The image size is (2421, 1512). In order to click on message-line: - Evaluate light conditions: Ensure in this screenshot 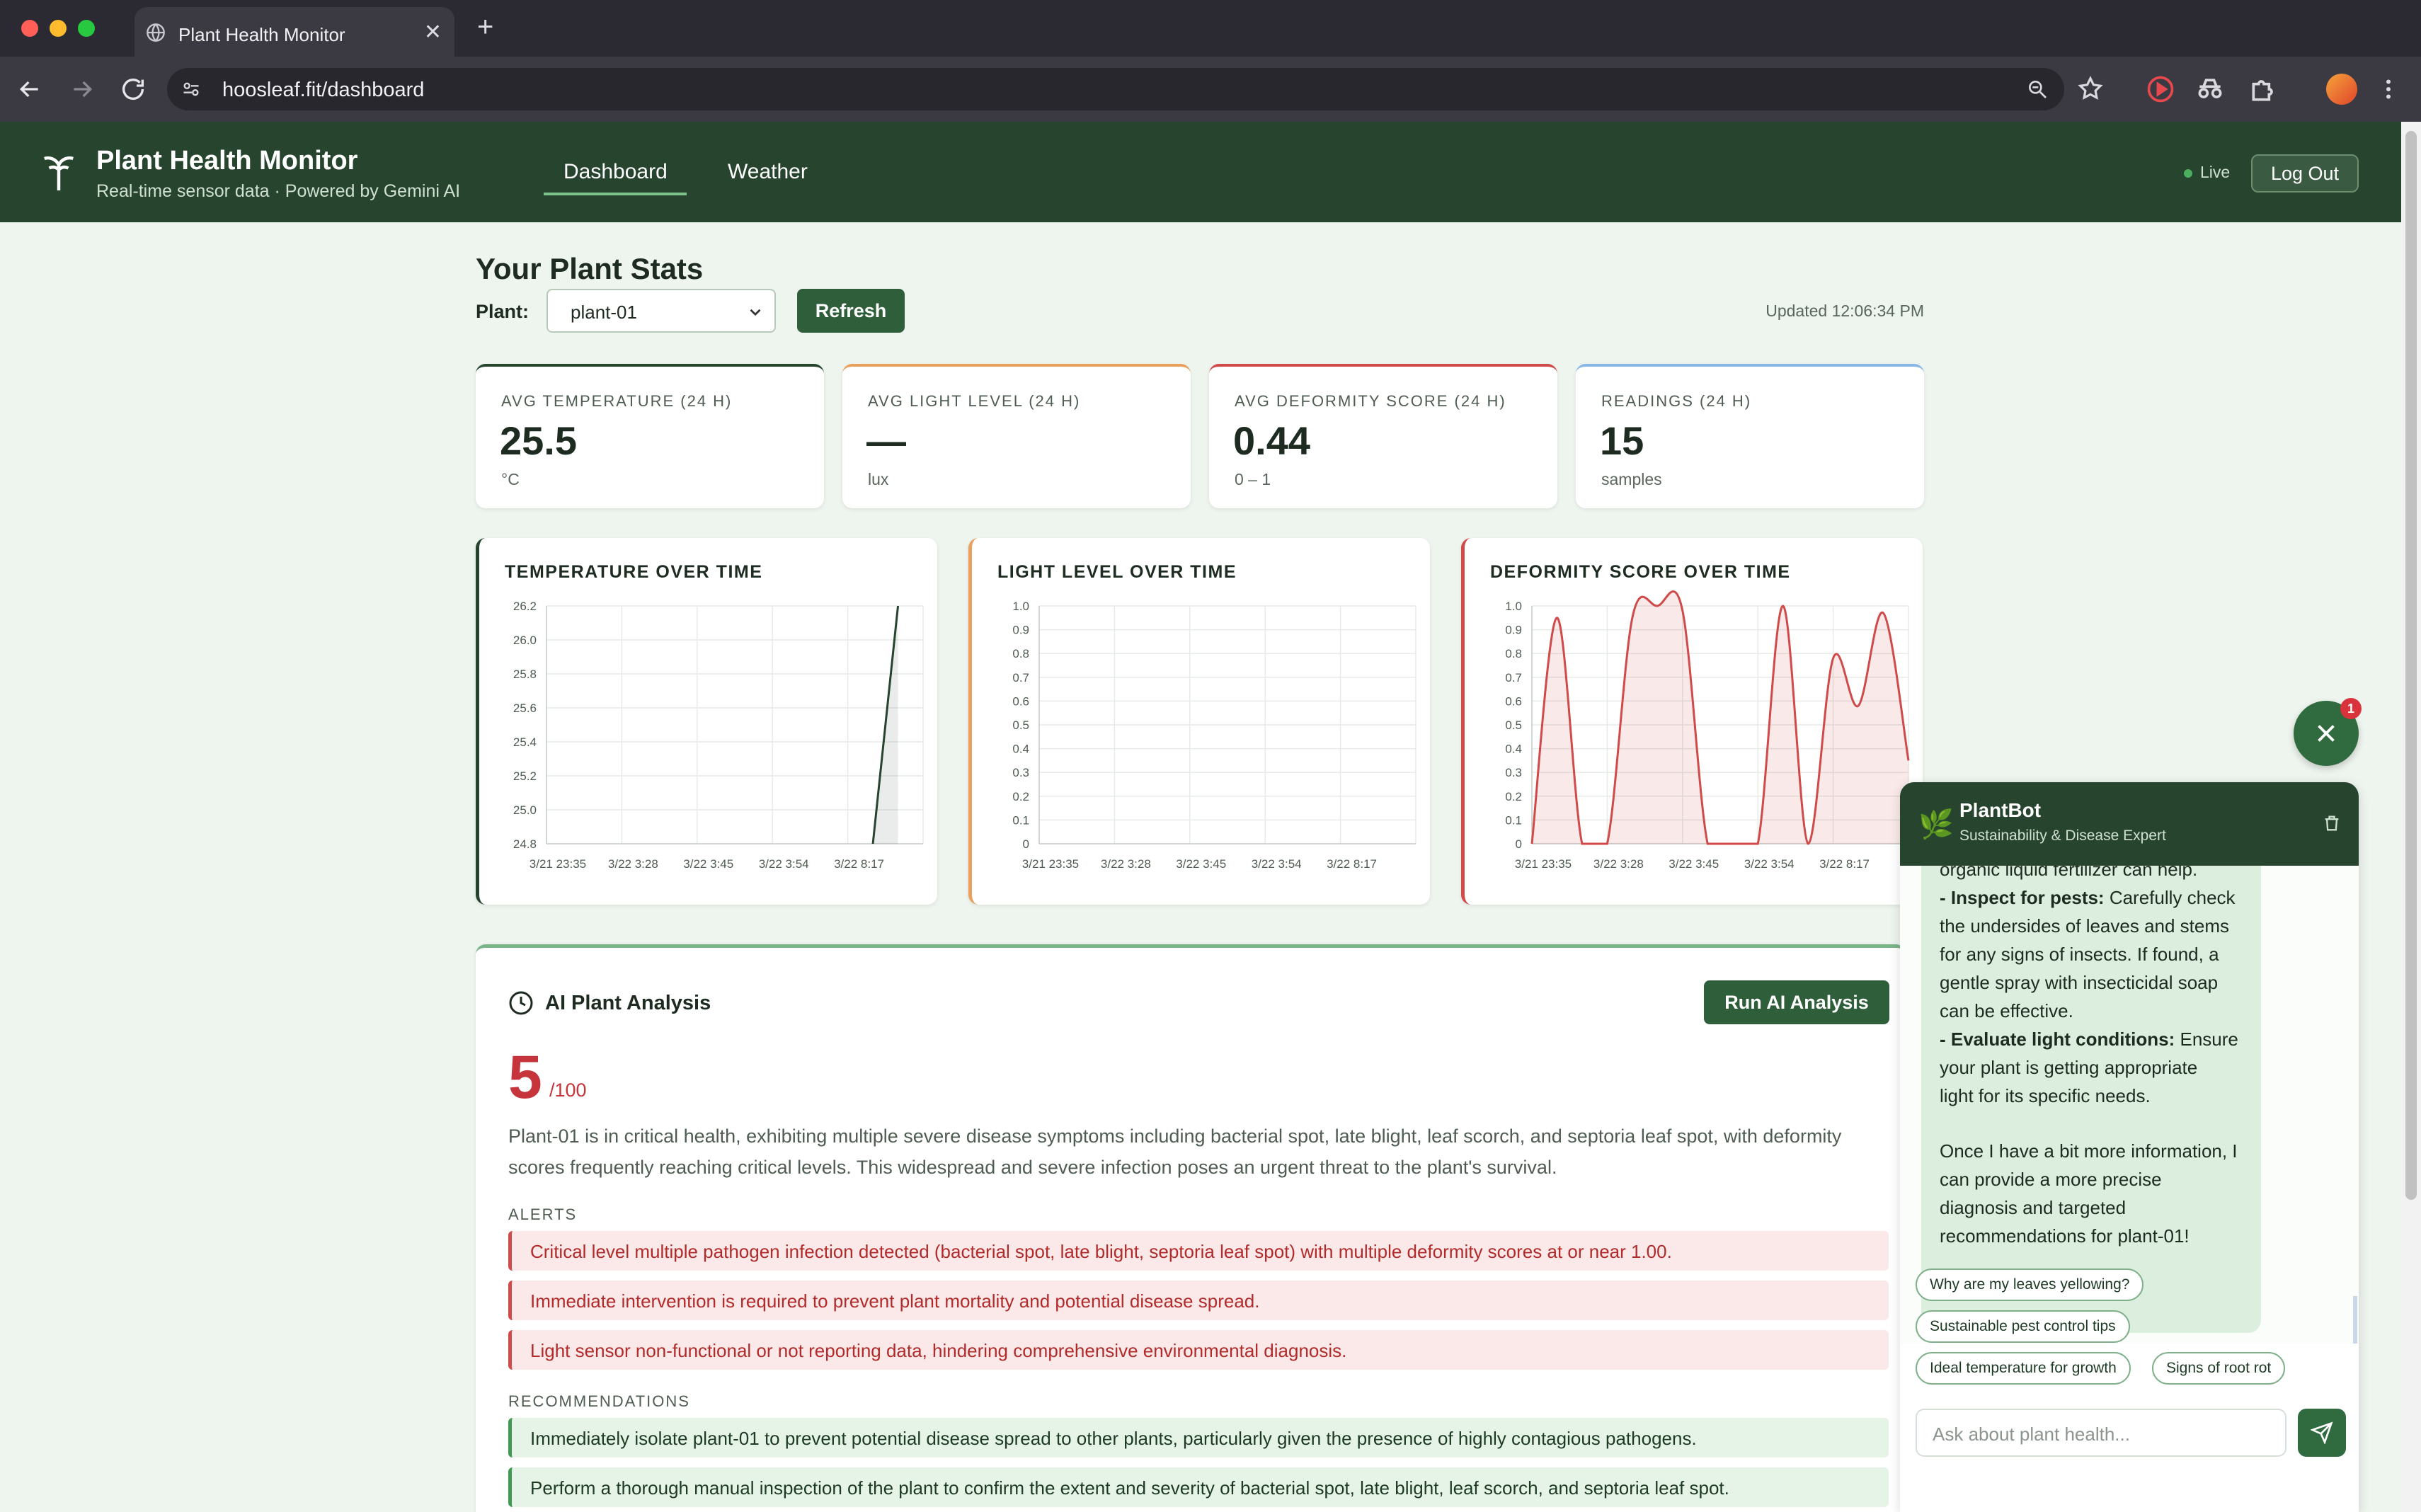, I will do `click(2089, 1039)`.